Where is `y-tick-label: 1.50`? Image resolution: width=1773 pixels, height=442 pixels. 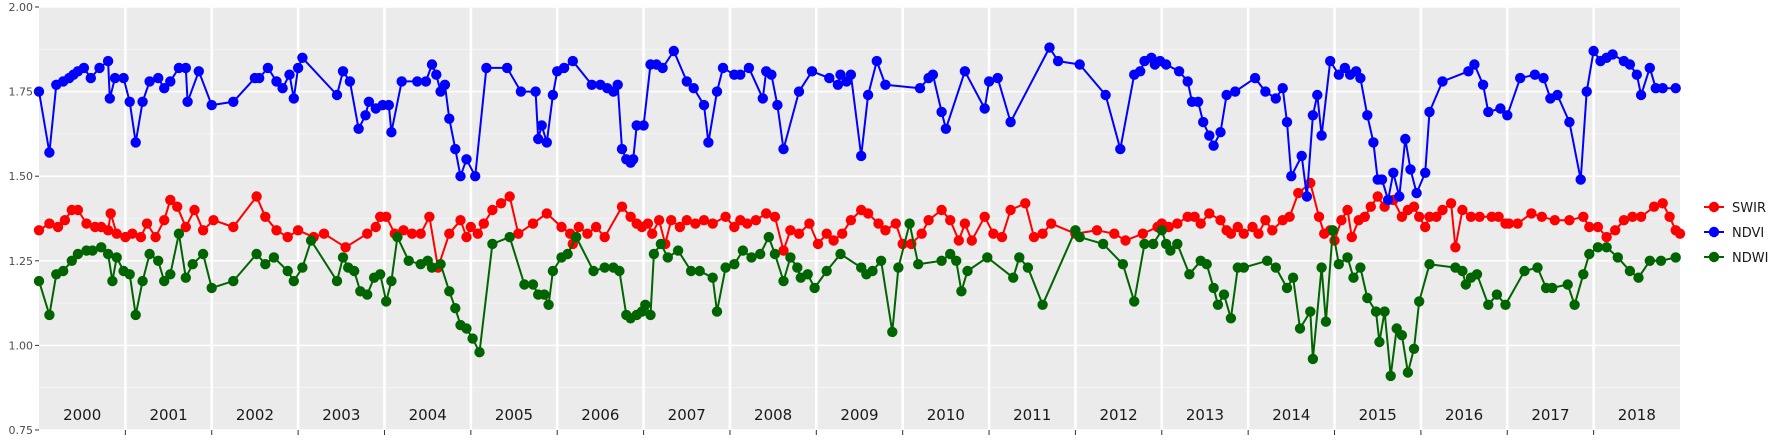 y-tick-label: 1.50 is located at coordinates (21, 176).